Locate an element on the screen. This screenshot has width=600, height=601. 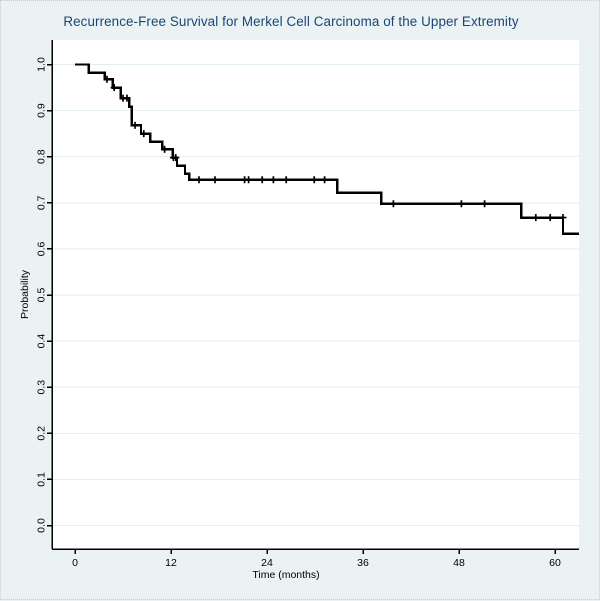
x-tick-label: 36 is located at coordinates (363, 563).